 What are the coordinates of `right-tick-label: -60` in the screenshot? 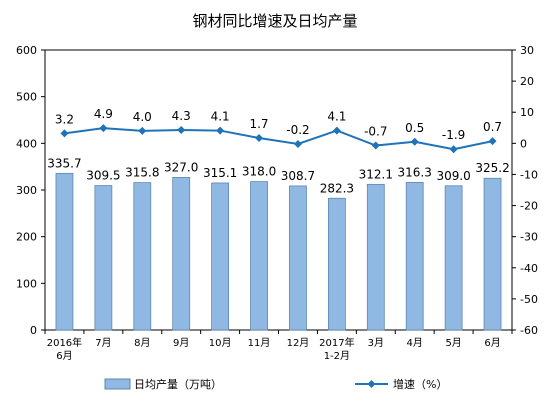 It's located at (529, 330).